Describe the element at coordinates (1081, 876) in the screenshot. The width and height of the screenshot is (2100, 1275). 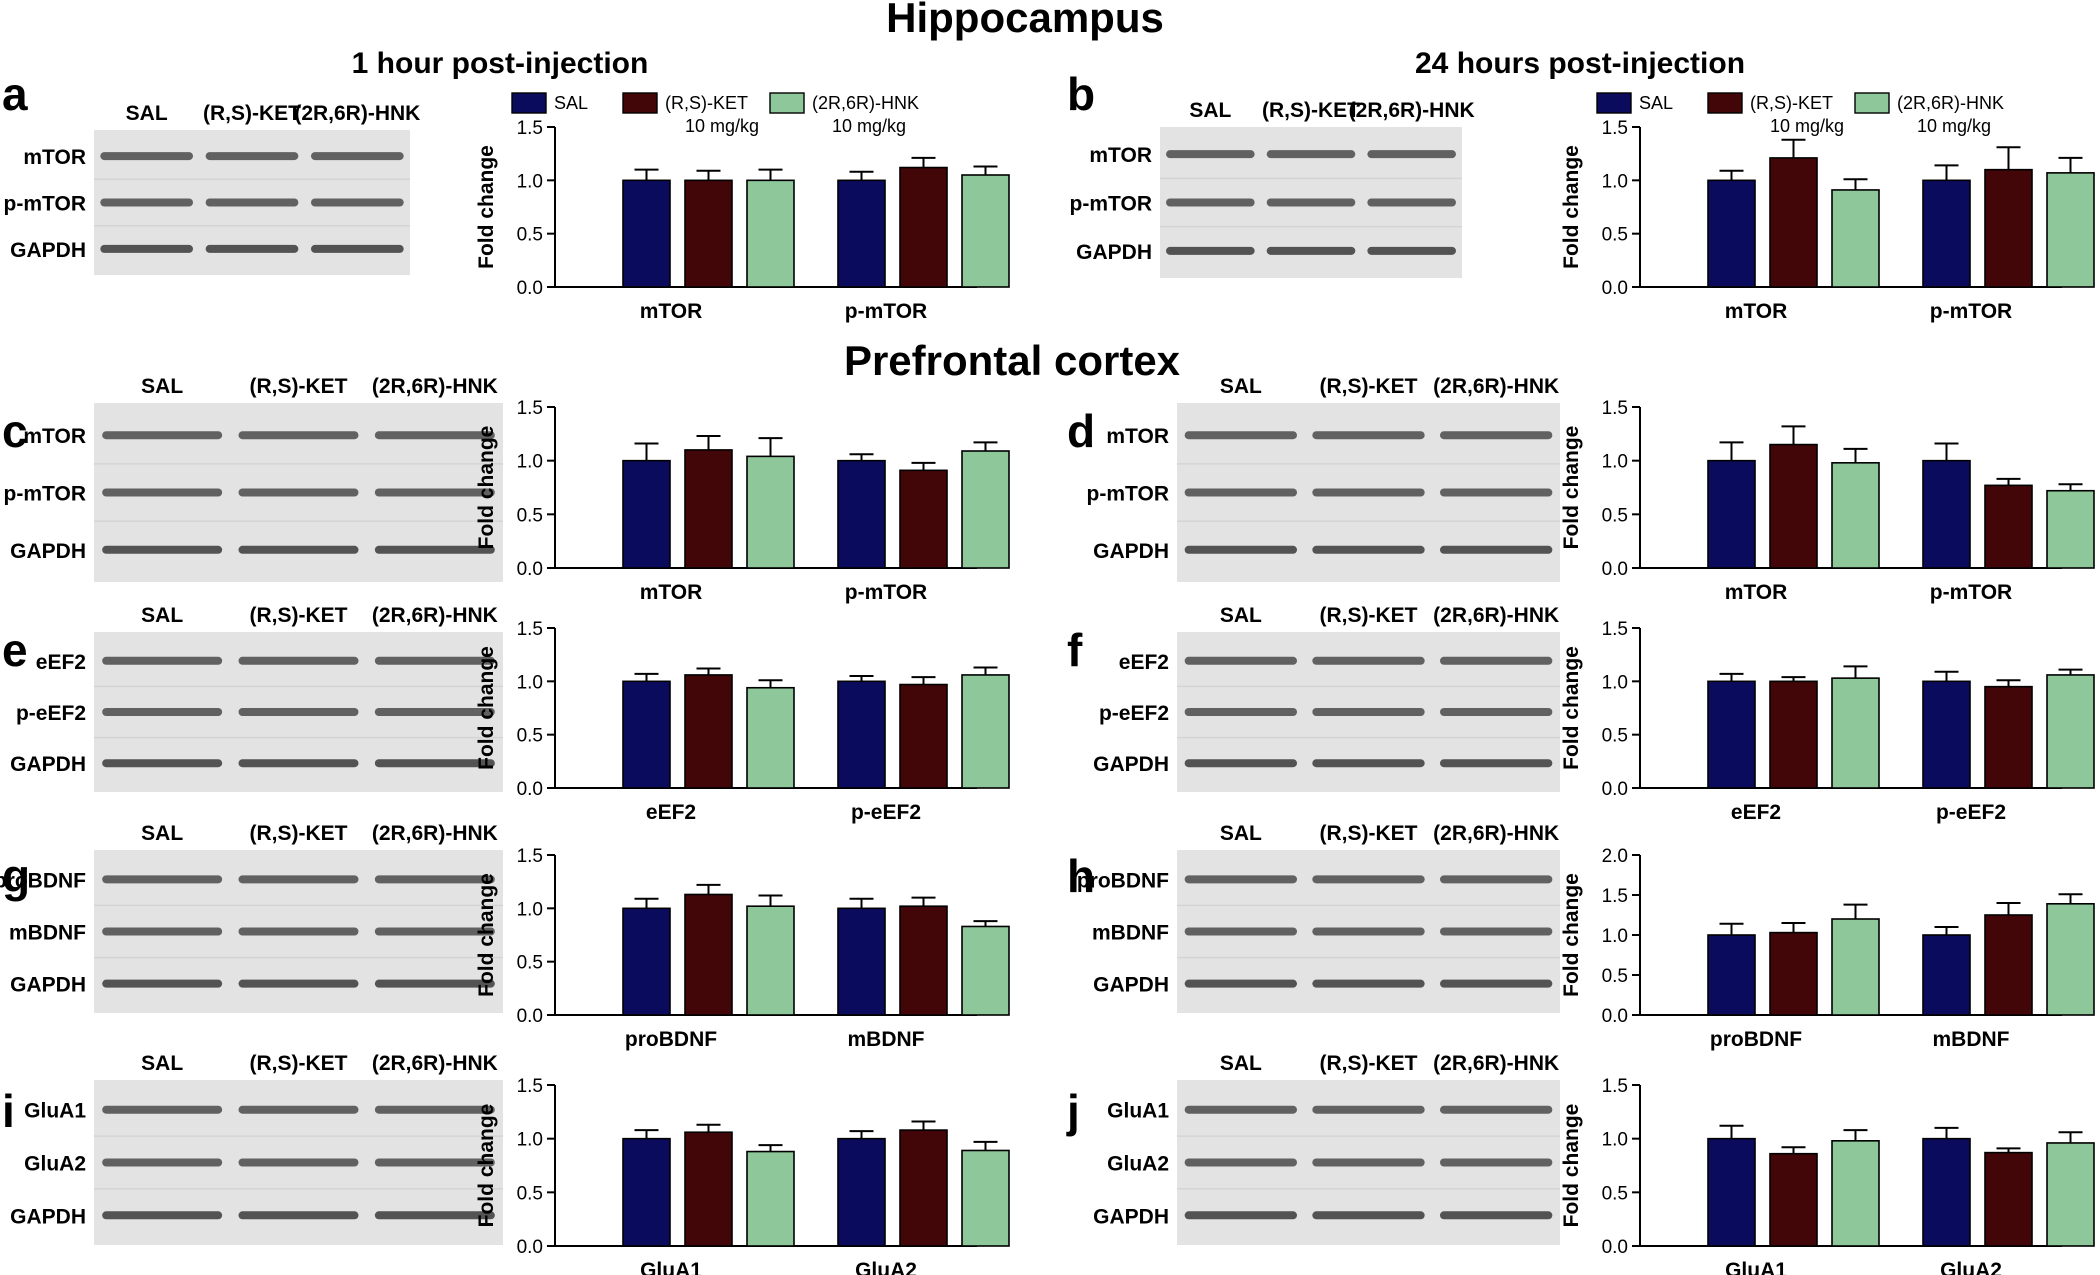
I see `panel-label: h` at that location.